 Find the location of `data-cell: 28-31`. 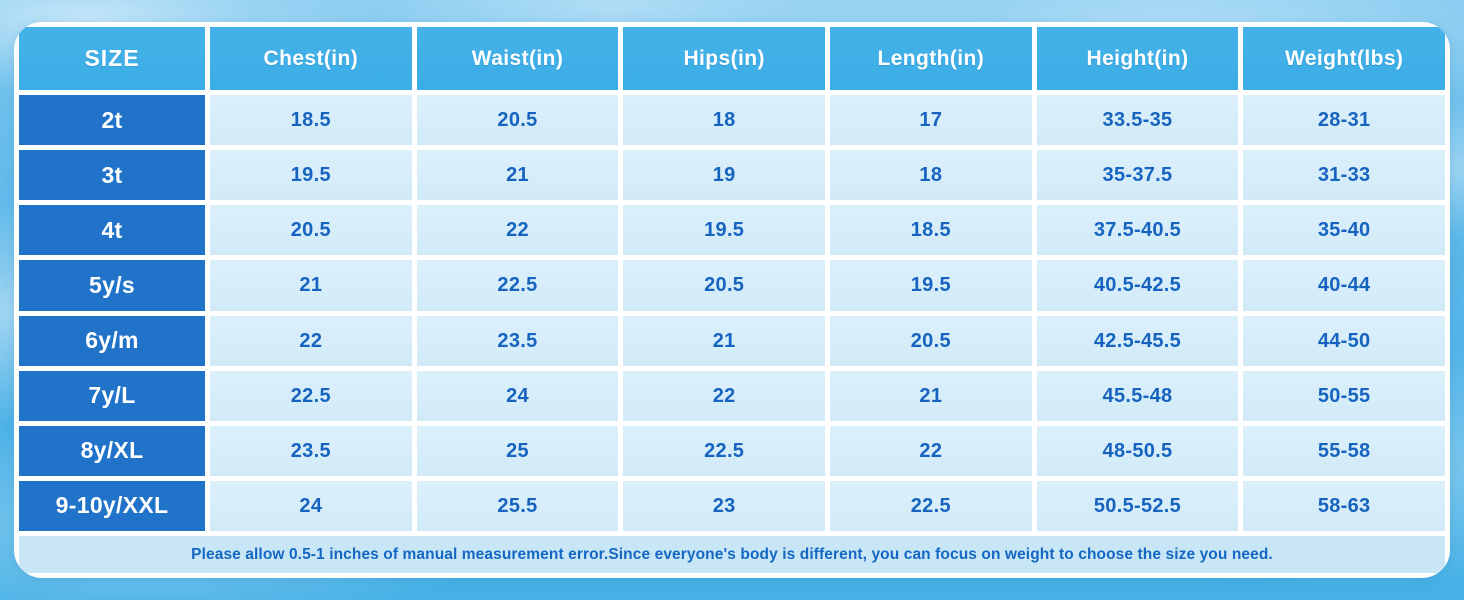

data-cell: 28-31 is located at coordinates (1344, 120).